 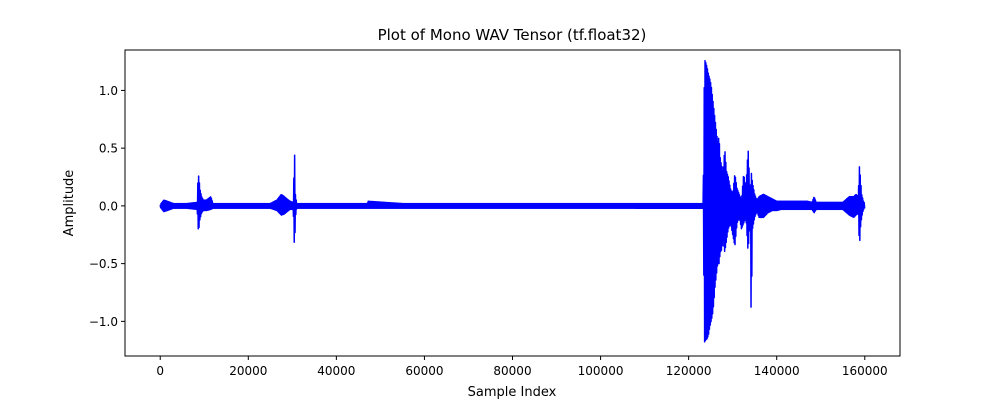 What do you see at coordinates (689, 371) in the screenshot?
I see `x-tick-label: 120000` at bounding box center [689, 371].